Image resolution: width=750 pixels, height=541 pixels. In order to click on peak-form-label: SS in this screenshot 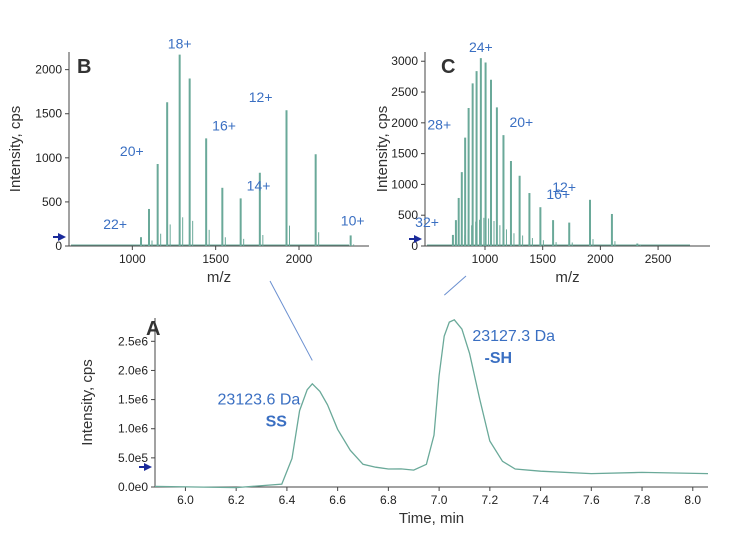, I will do `click(277, 421)`.